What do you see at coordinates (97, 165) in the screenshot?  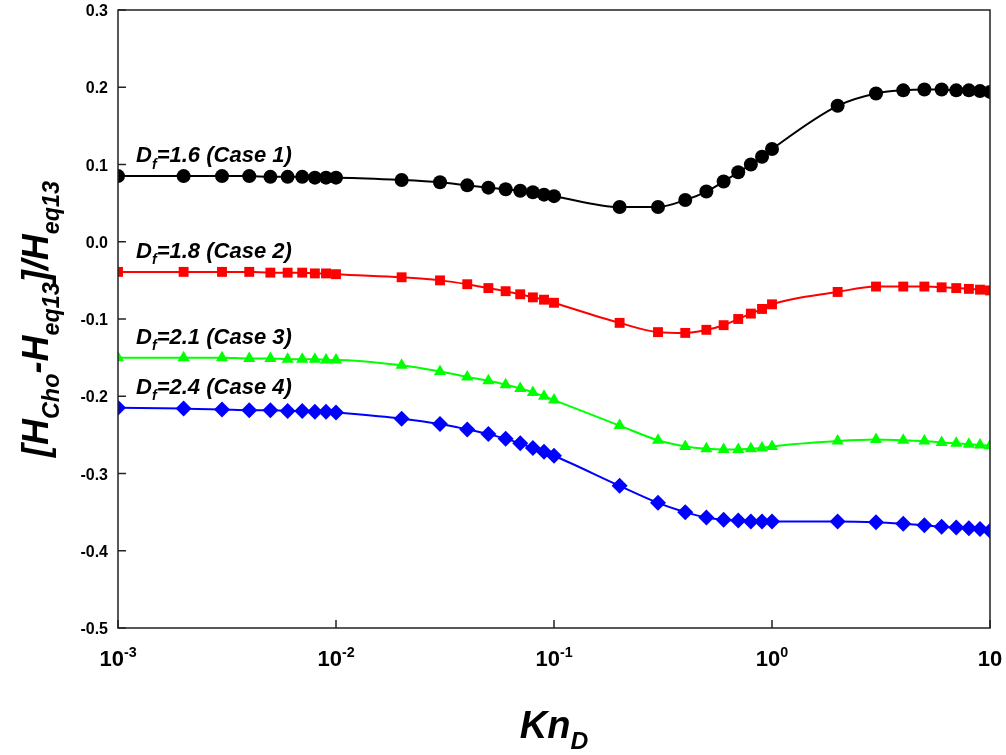 I see `y-tick-label: 0.1` at bounding box center [97, 165].